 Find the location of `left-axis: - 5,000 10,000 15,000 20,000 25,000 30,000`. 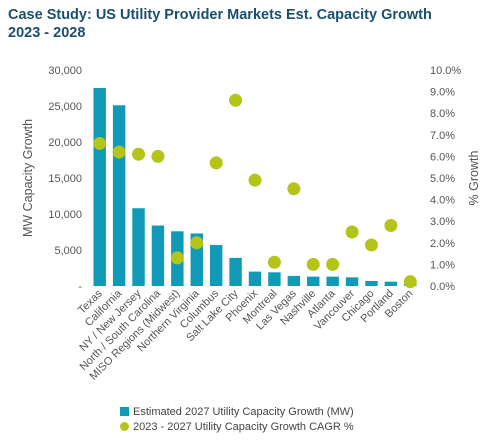

left-axis: - 5,000 10,000 15,000 20,000 25,000 30,000 is located at coordinates (65, 179).